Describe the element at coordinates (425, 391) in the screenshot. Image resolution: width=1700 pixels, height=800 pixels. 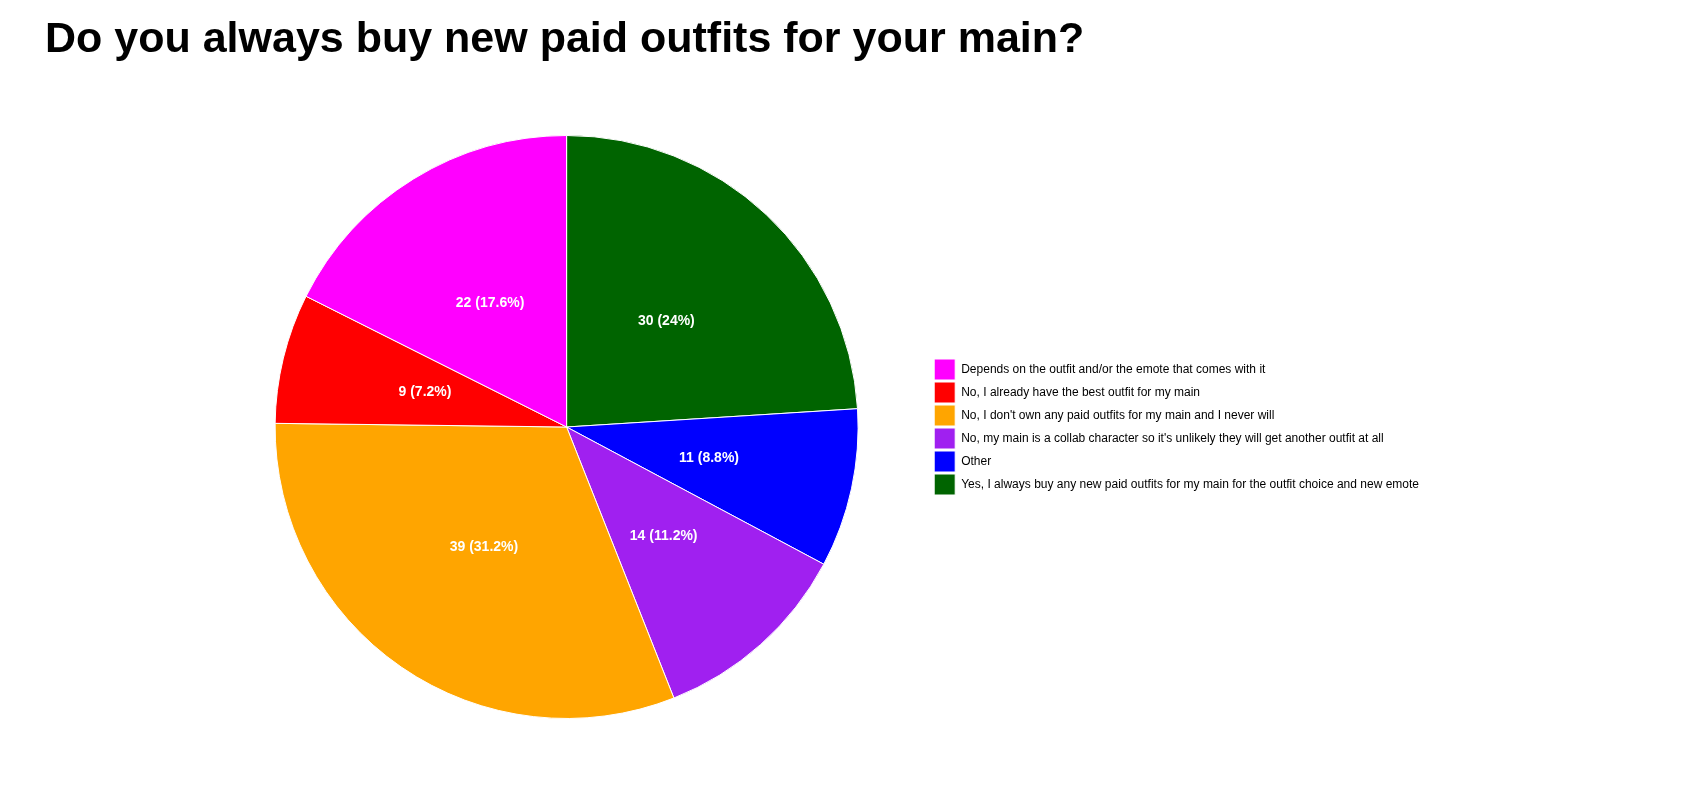
I see `data-label: 9 (7.2%)` at that location.